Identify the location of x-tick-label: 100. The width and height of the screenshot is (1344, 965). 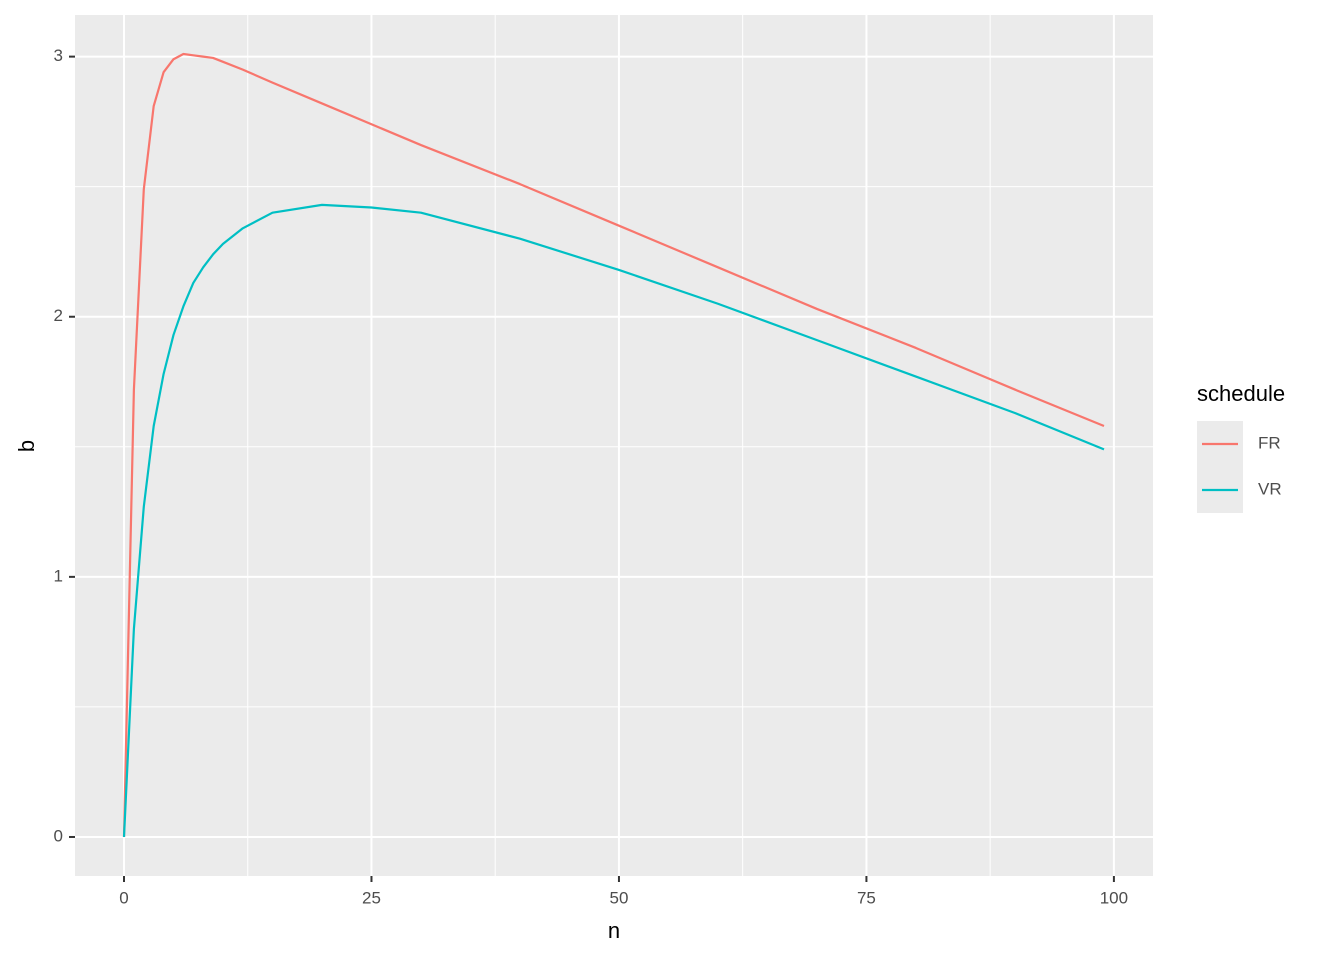
(1114, 897).